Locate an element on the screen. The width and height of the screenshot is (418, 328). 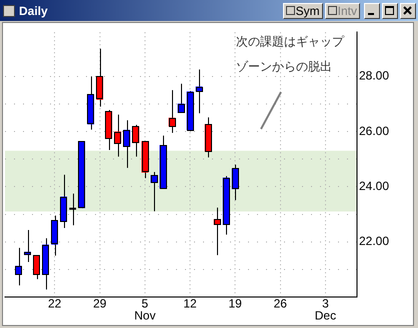
x-tick-label: 29 is located at coordinates (100, 303).